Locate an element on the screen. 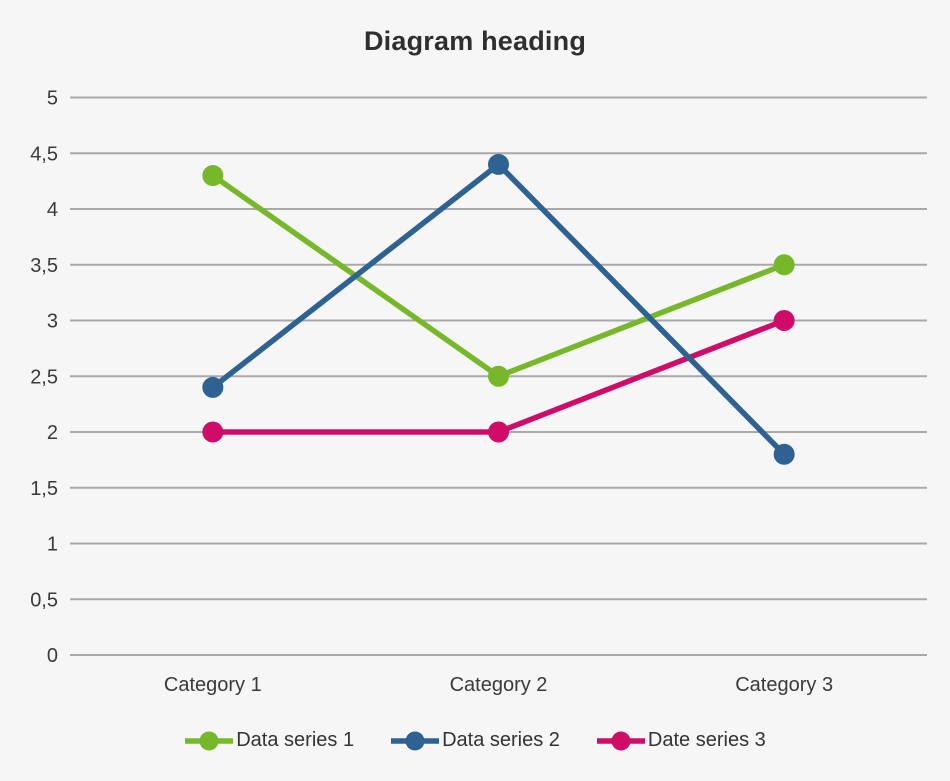  legend-label: Data series 2 is located at coordinates (501, 740).